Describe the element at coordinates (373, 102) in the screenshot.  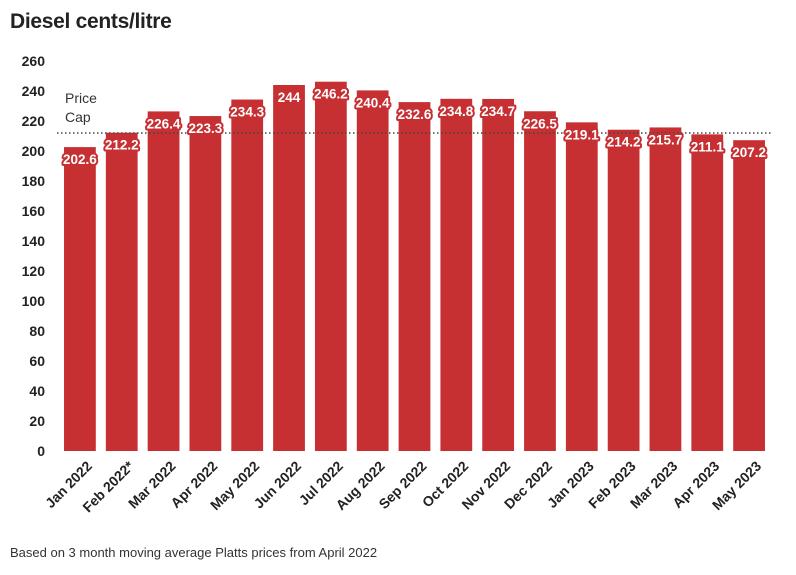
I see `bar-value-label: 240.4` at that location.